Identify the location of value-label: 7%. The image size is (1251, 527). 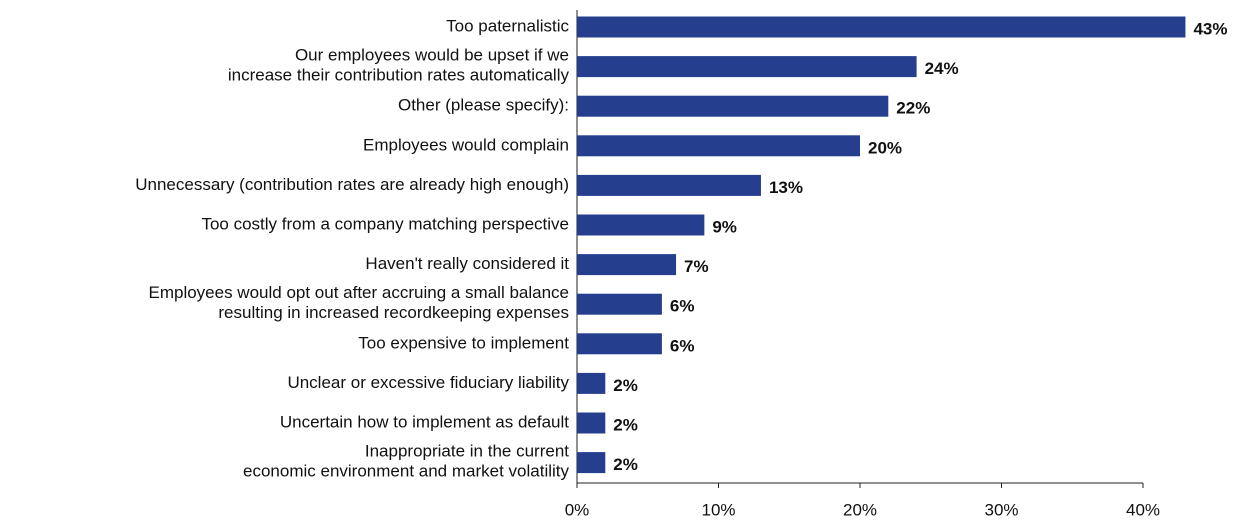
(696, 266).